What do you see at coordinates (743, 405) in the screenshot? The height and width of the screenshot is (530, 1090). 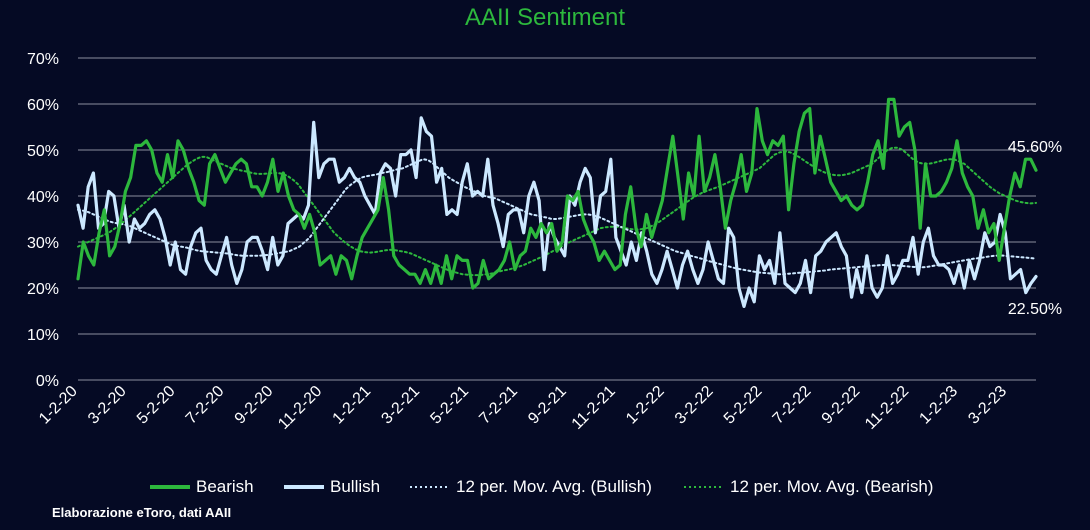 I see `x-tick-label: 5-2-22` at bounding box center [743, 405].